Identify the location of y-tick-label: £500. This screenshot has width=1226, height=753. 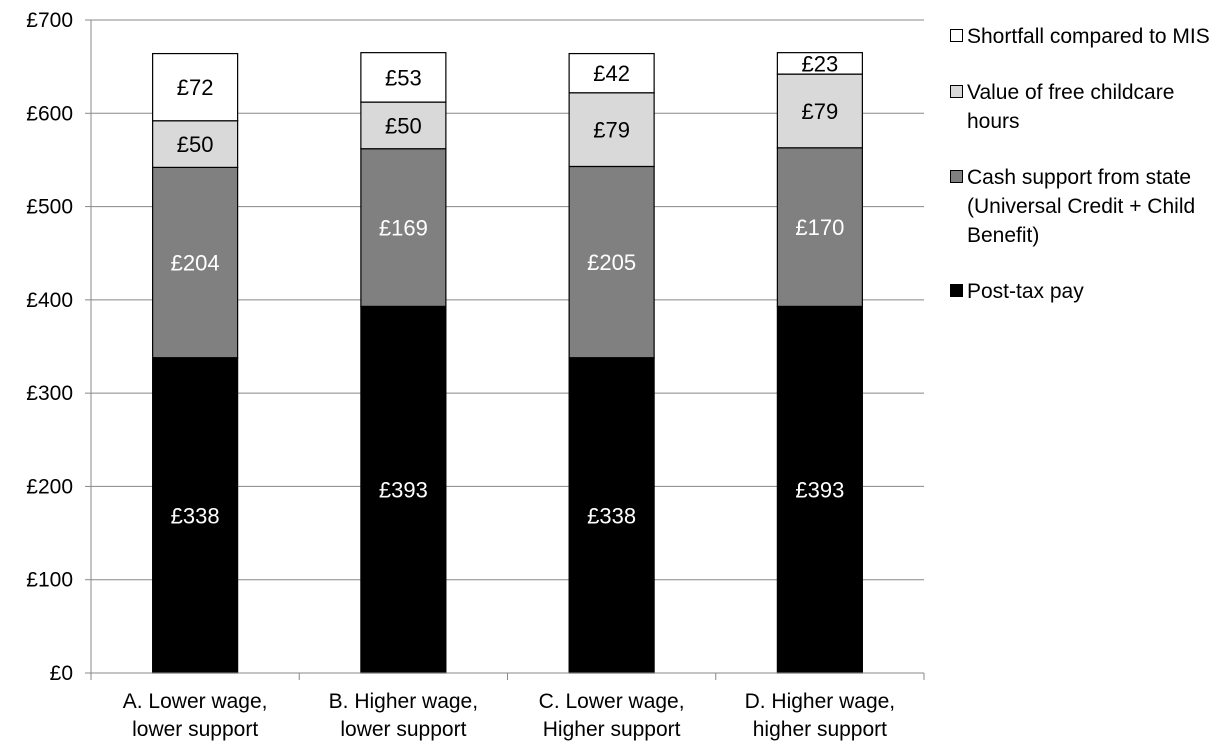
(49, 207).